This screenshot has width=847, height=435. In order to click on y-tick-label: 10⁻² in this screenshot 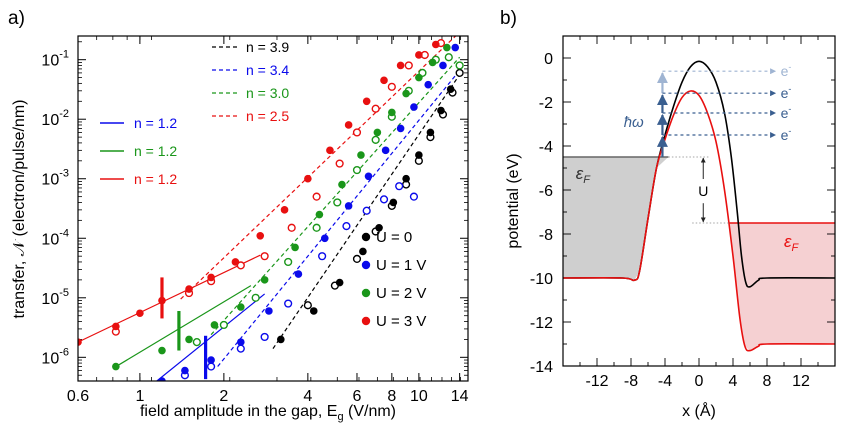, I will do `click(55, 118)`.